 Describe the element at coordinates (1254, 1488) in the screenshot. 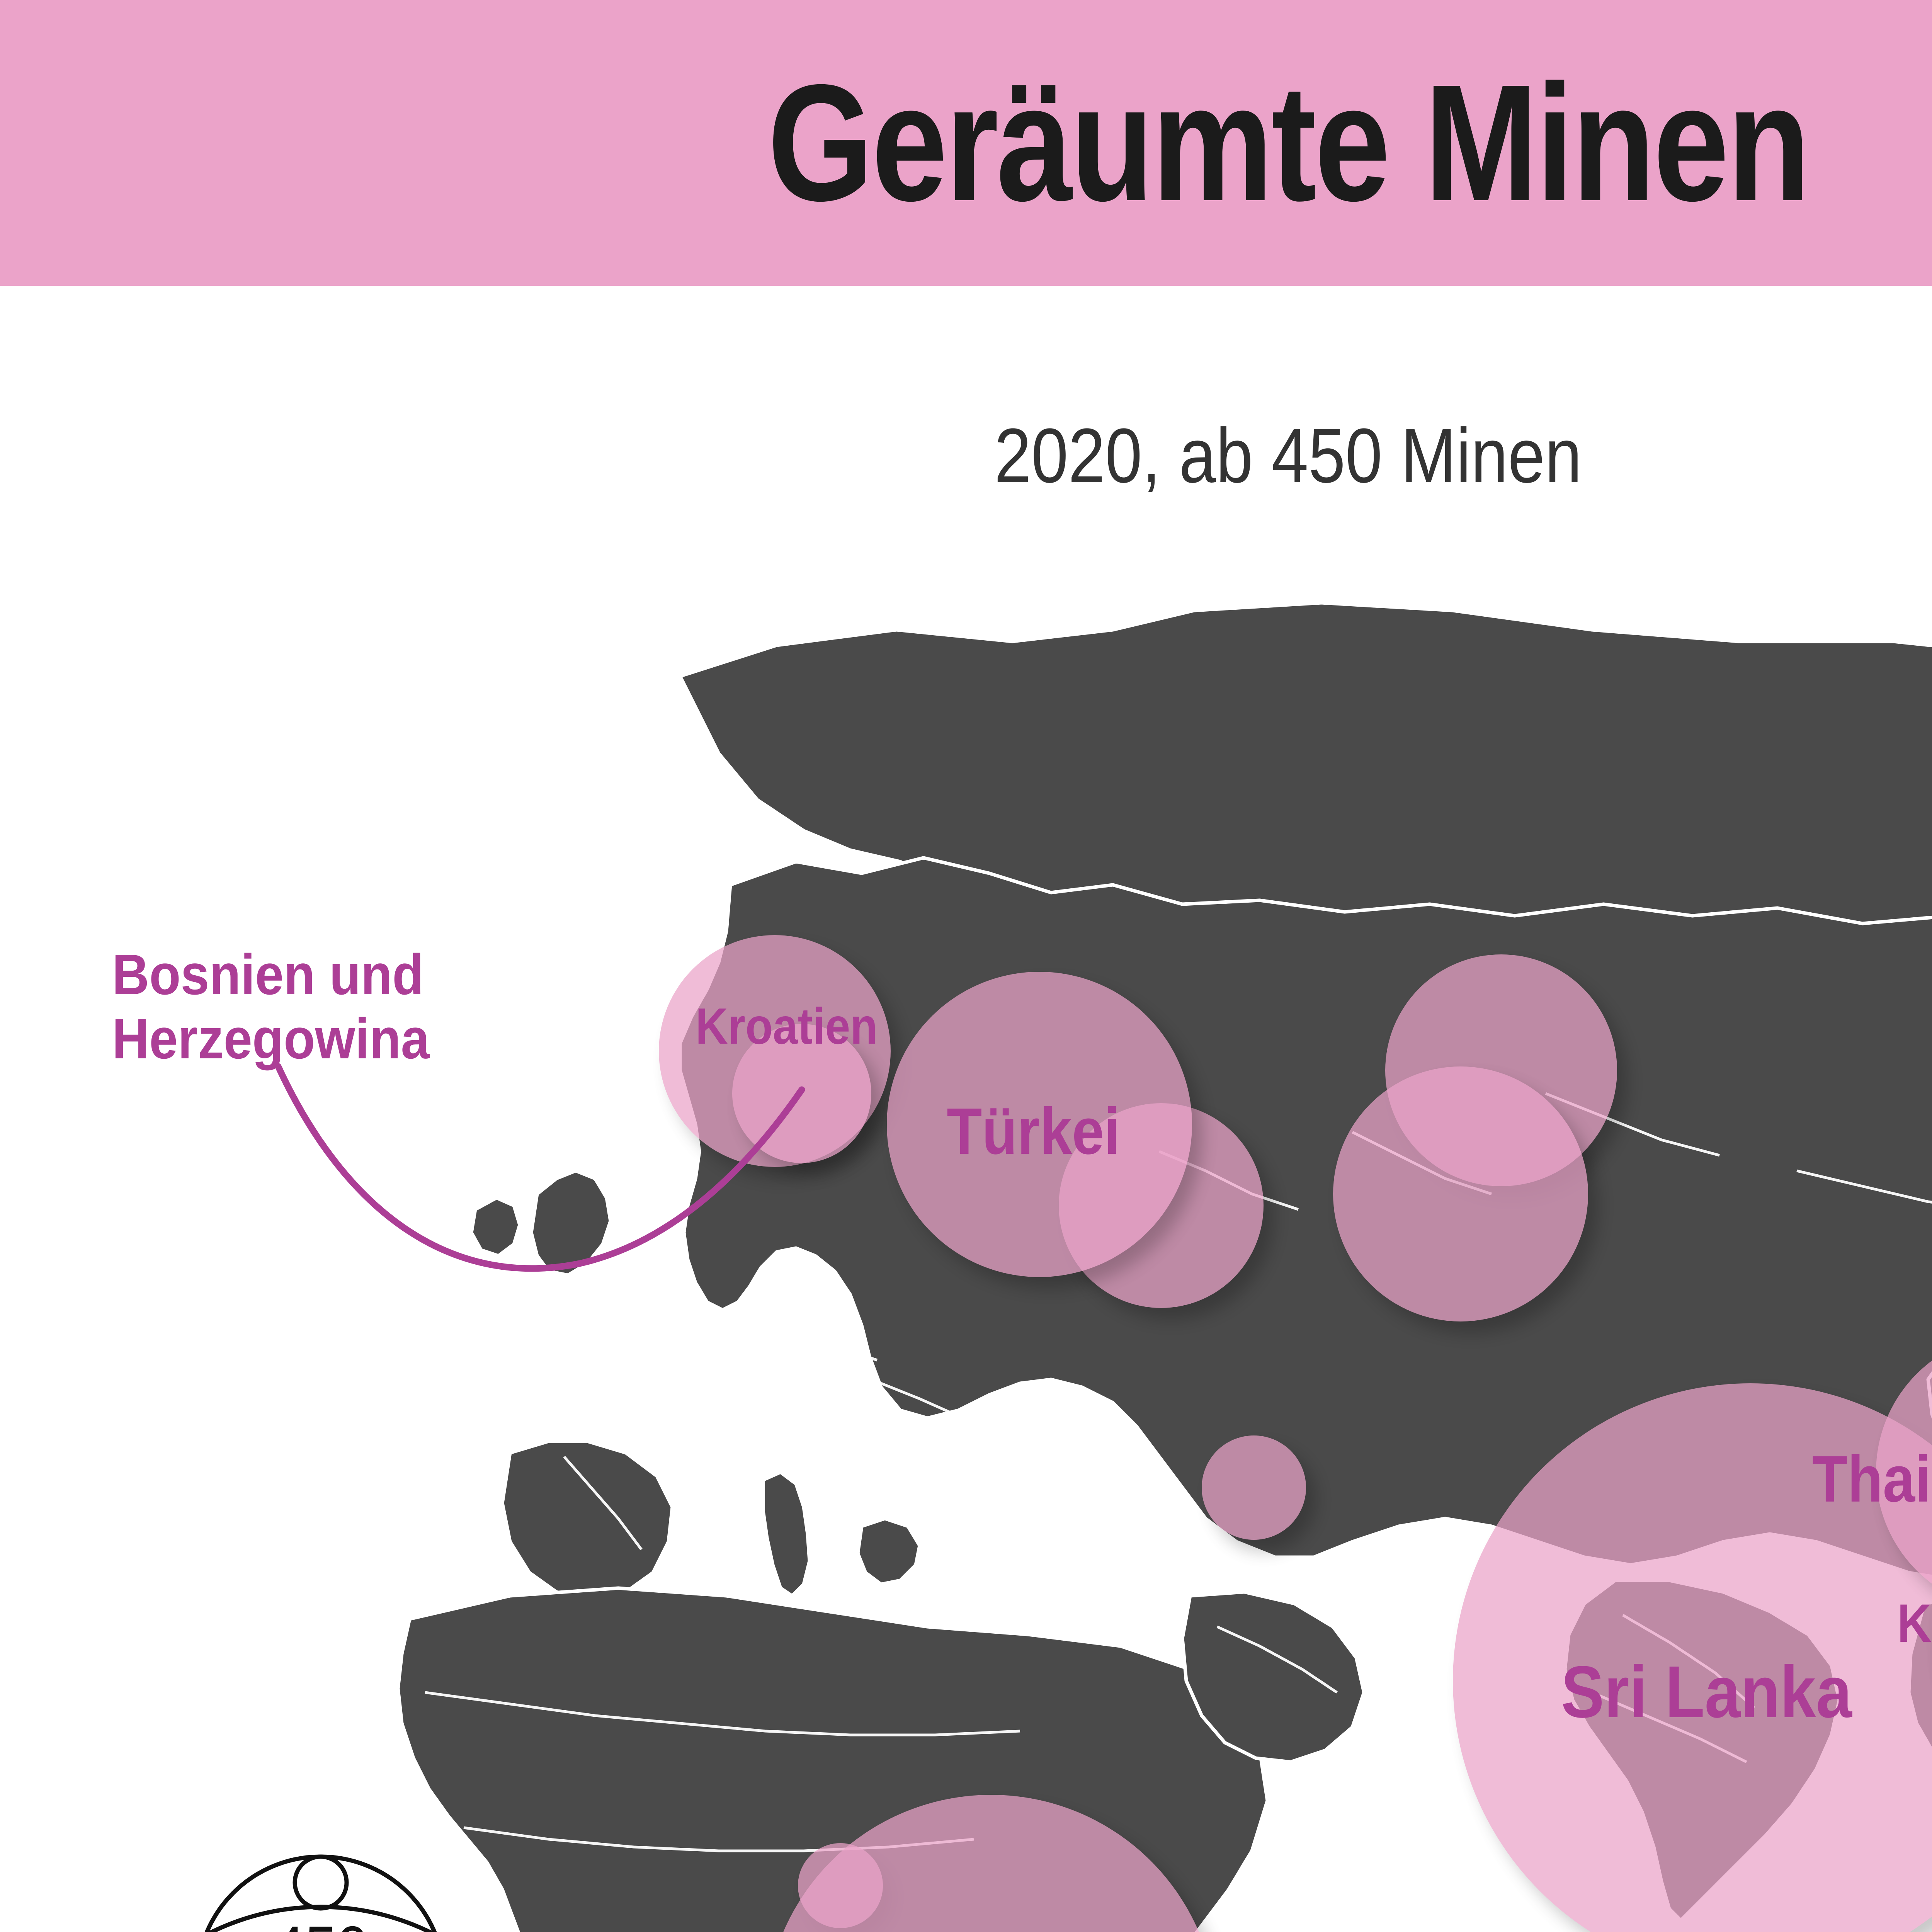

I see `bubble-unlabeled-yemen` at that location.